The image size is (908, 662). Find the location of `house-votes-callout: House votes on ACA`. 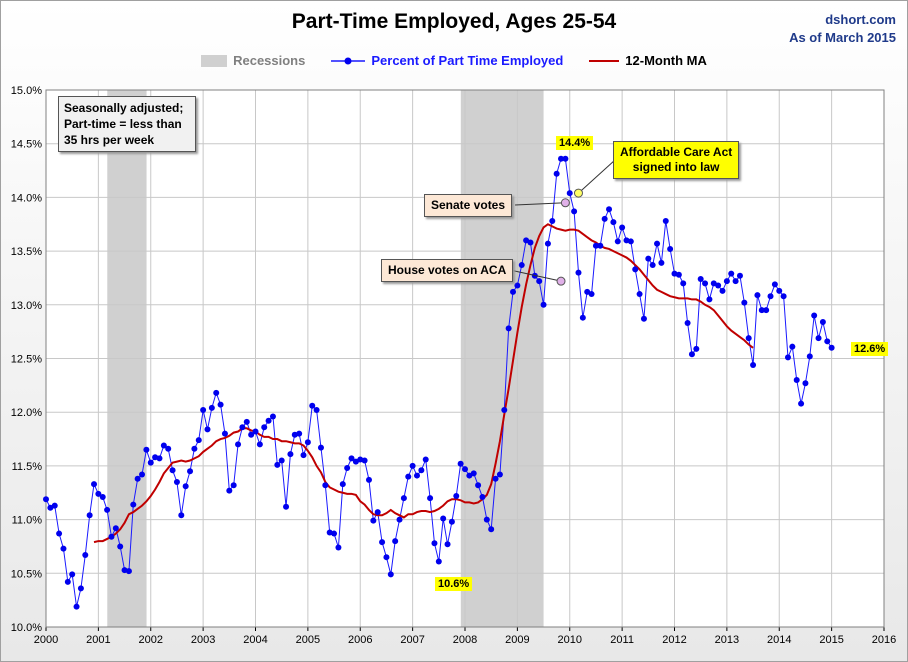

house-votes-callout: House votes on ACA is located at coordinates (447, 270).